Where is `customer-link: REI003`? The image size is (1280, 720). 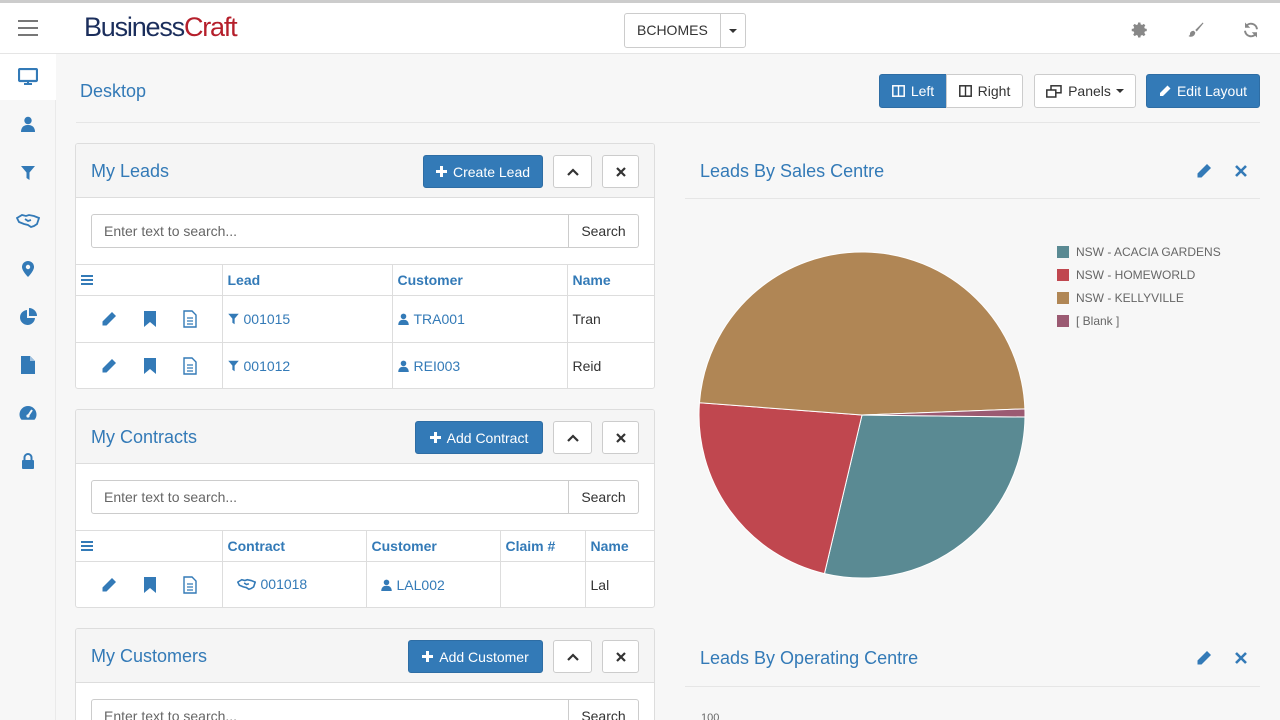
customer-link: REI003 is located at coordinates (428, 366).